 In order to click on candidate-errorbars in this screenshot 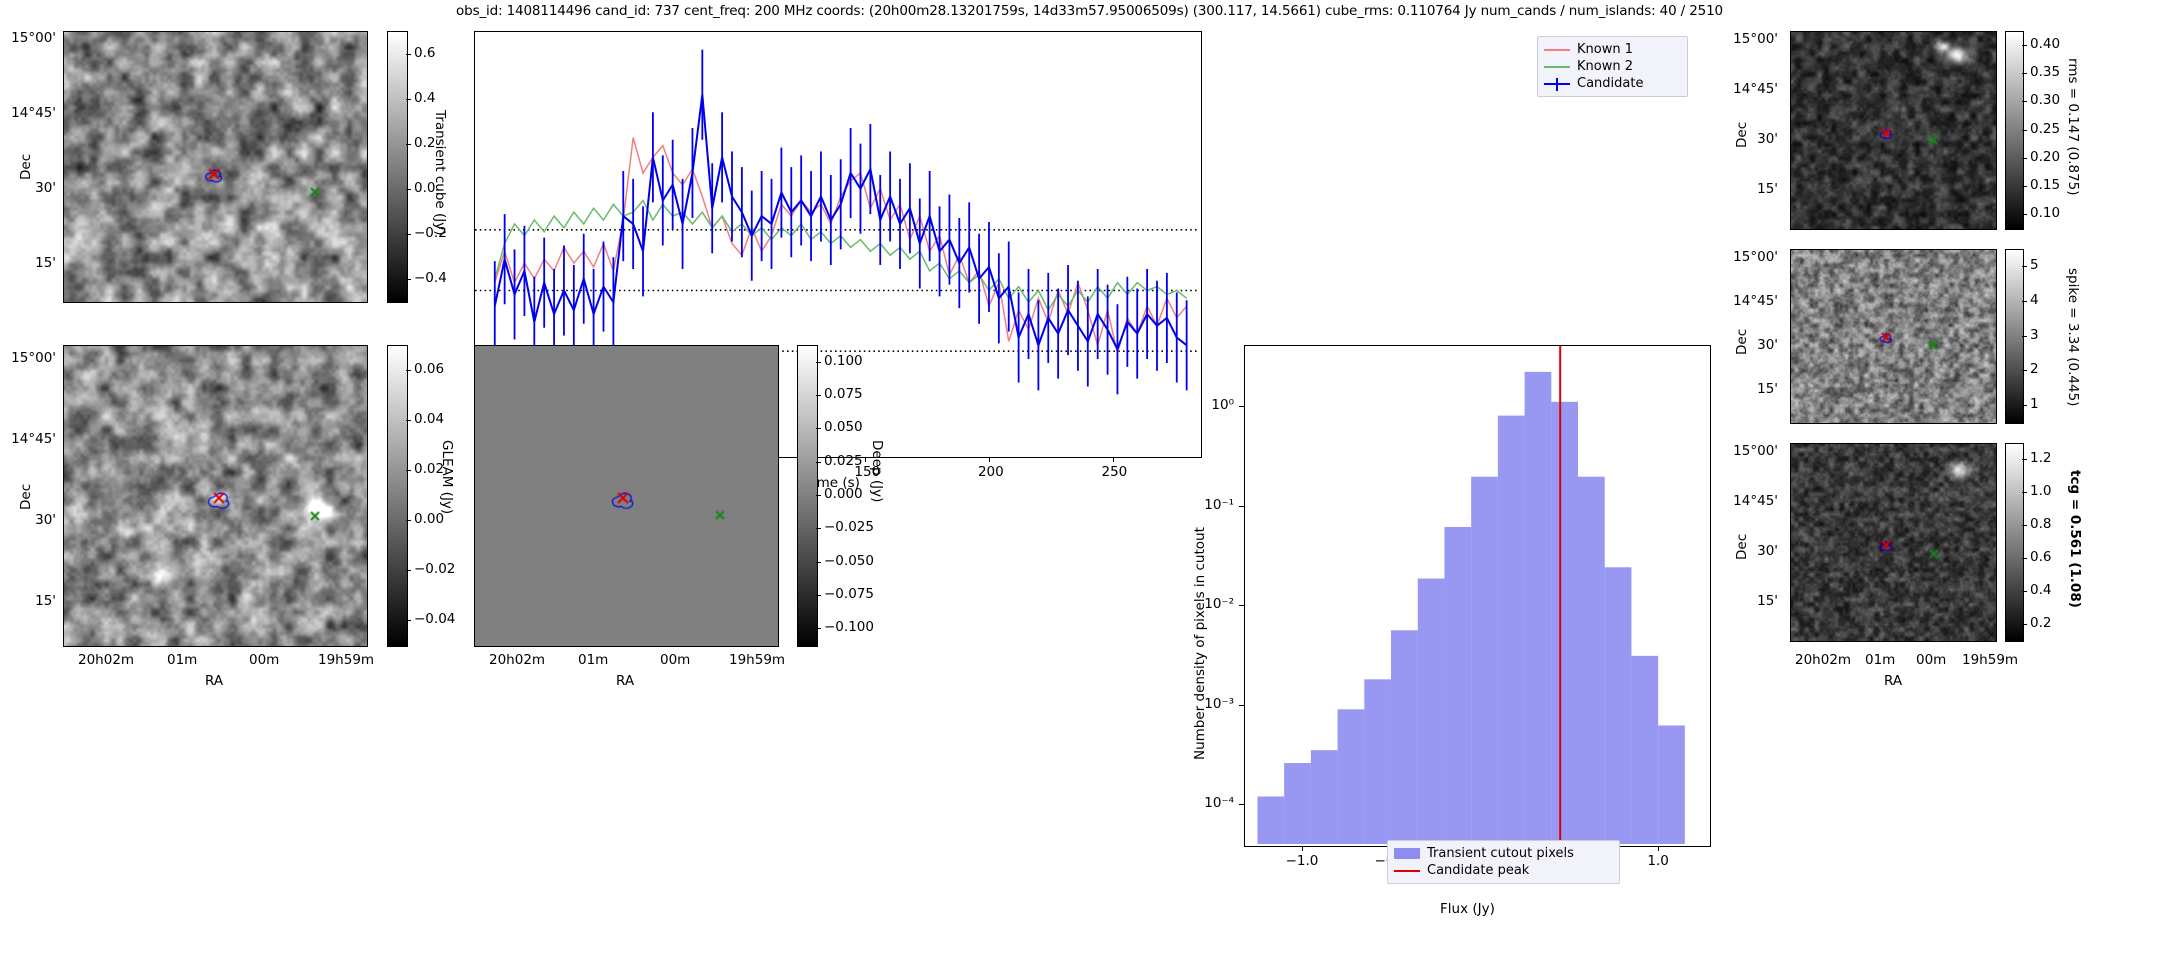, I will do `click(840, 222)`.